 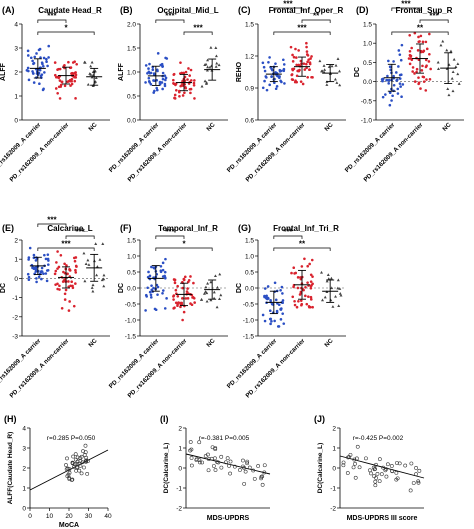 I want to click on panel-letter: (F), so click(x=126, y=228).